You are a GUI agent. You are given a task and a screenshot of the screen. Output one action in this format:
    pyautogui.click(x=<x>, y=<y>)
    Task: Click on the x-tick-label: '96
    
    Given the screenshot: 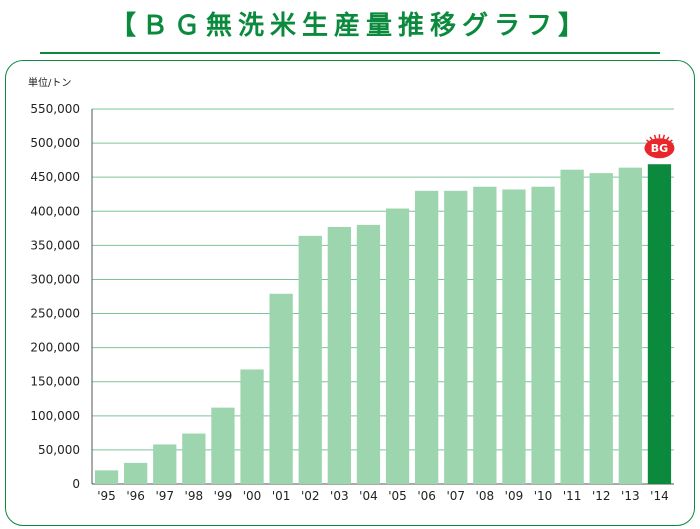 What is the action you would take?
    pyautogui.click(x=135, y=496)
    